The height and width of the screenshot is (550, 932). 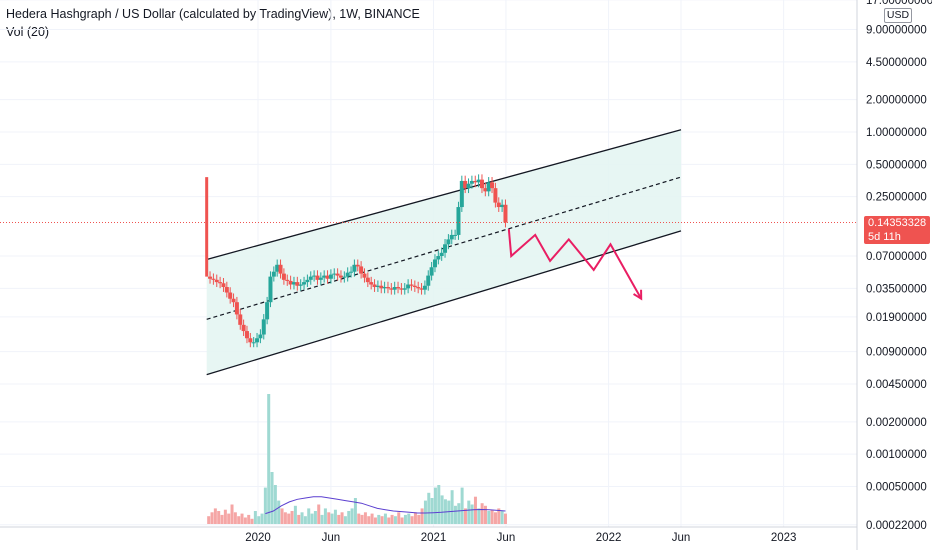 I want to click on channel-upper-line, so click(x=444, y=195).